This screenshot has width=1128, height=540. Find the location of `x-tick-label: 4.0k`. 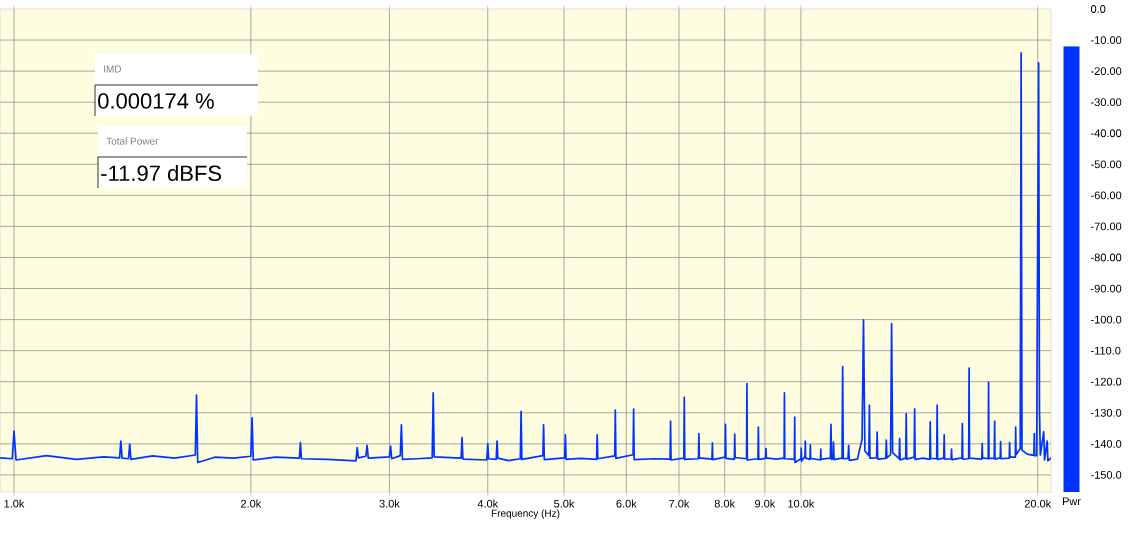

x-tick-label: 4.0k is located at coordinates (488, 503).